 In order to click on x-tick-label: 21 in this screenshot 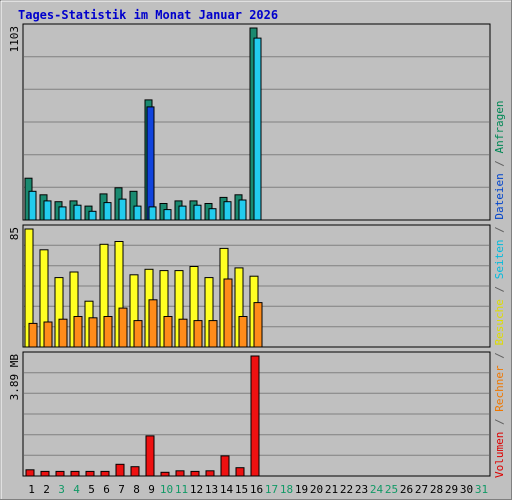, I will do `click(331, 489)`.